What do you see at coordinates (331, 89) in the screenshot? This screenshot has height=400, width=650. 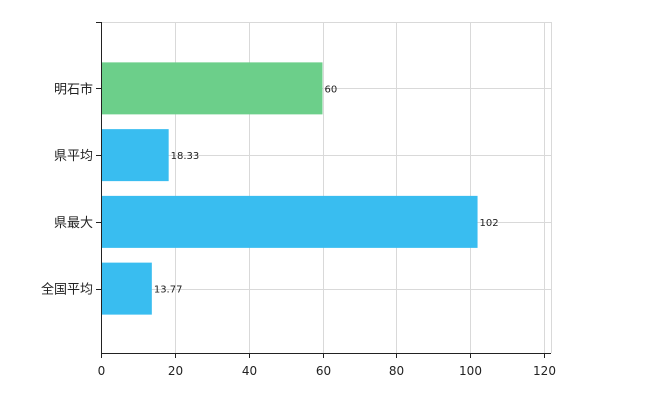 I see `data-label-1: 60` at bounding box center [331, 89].